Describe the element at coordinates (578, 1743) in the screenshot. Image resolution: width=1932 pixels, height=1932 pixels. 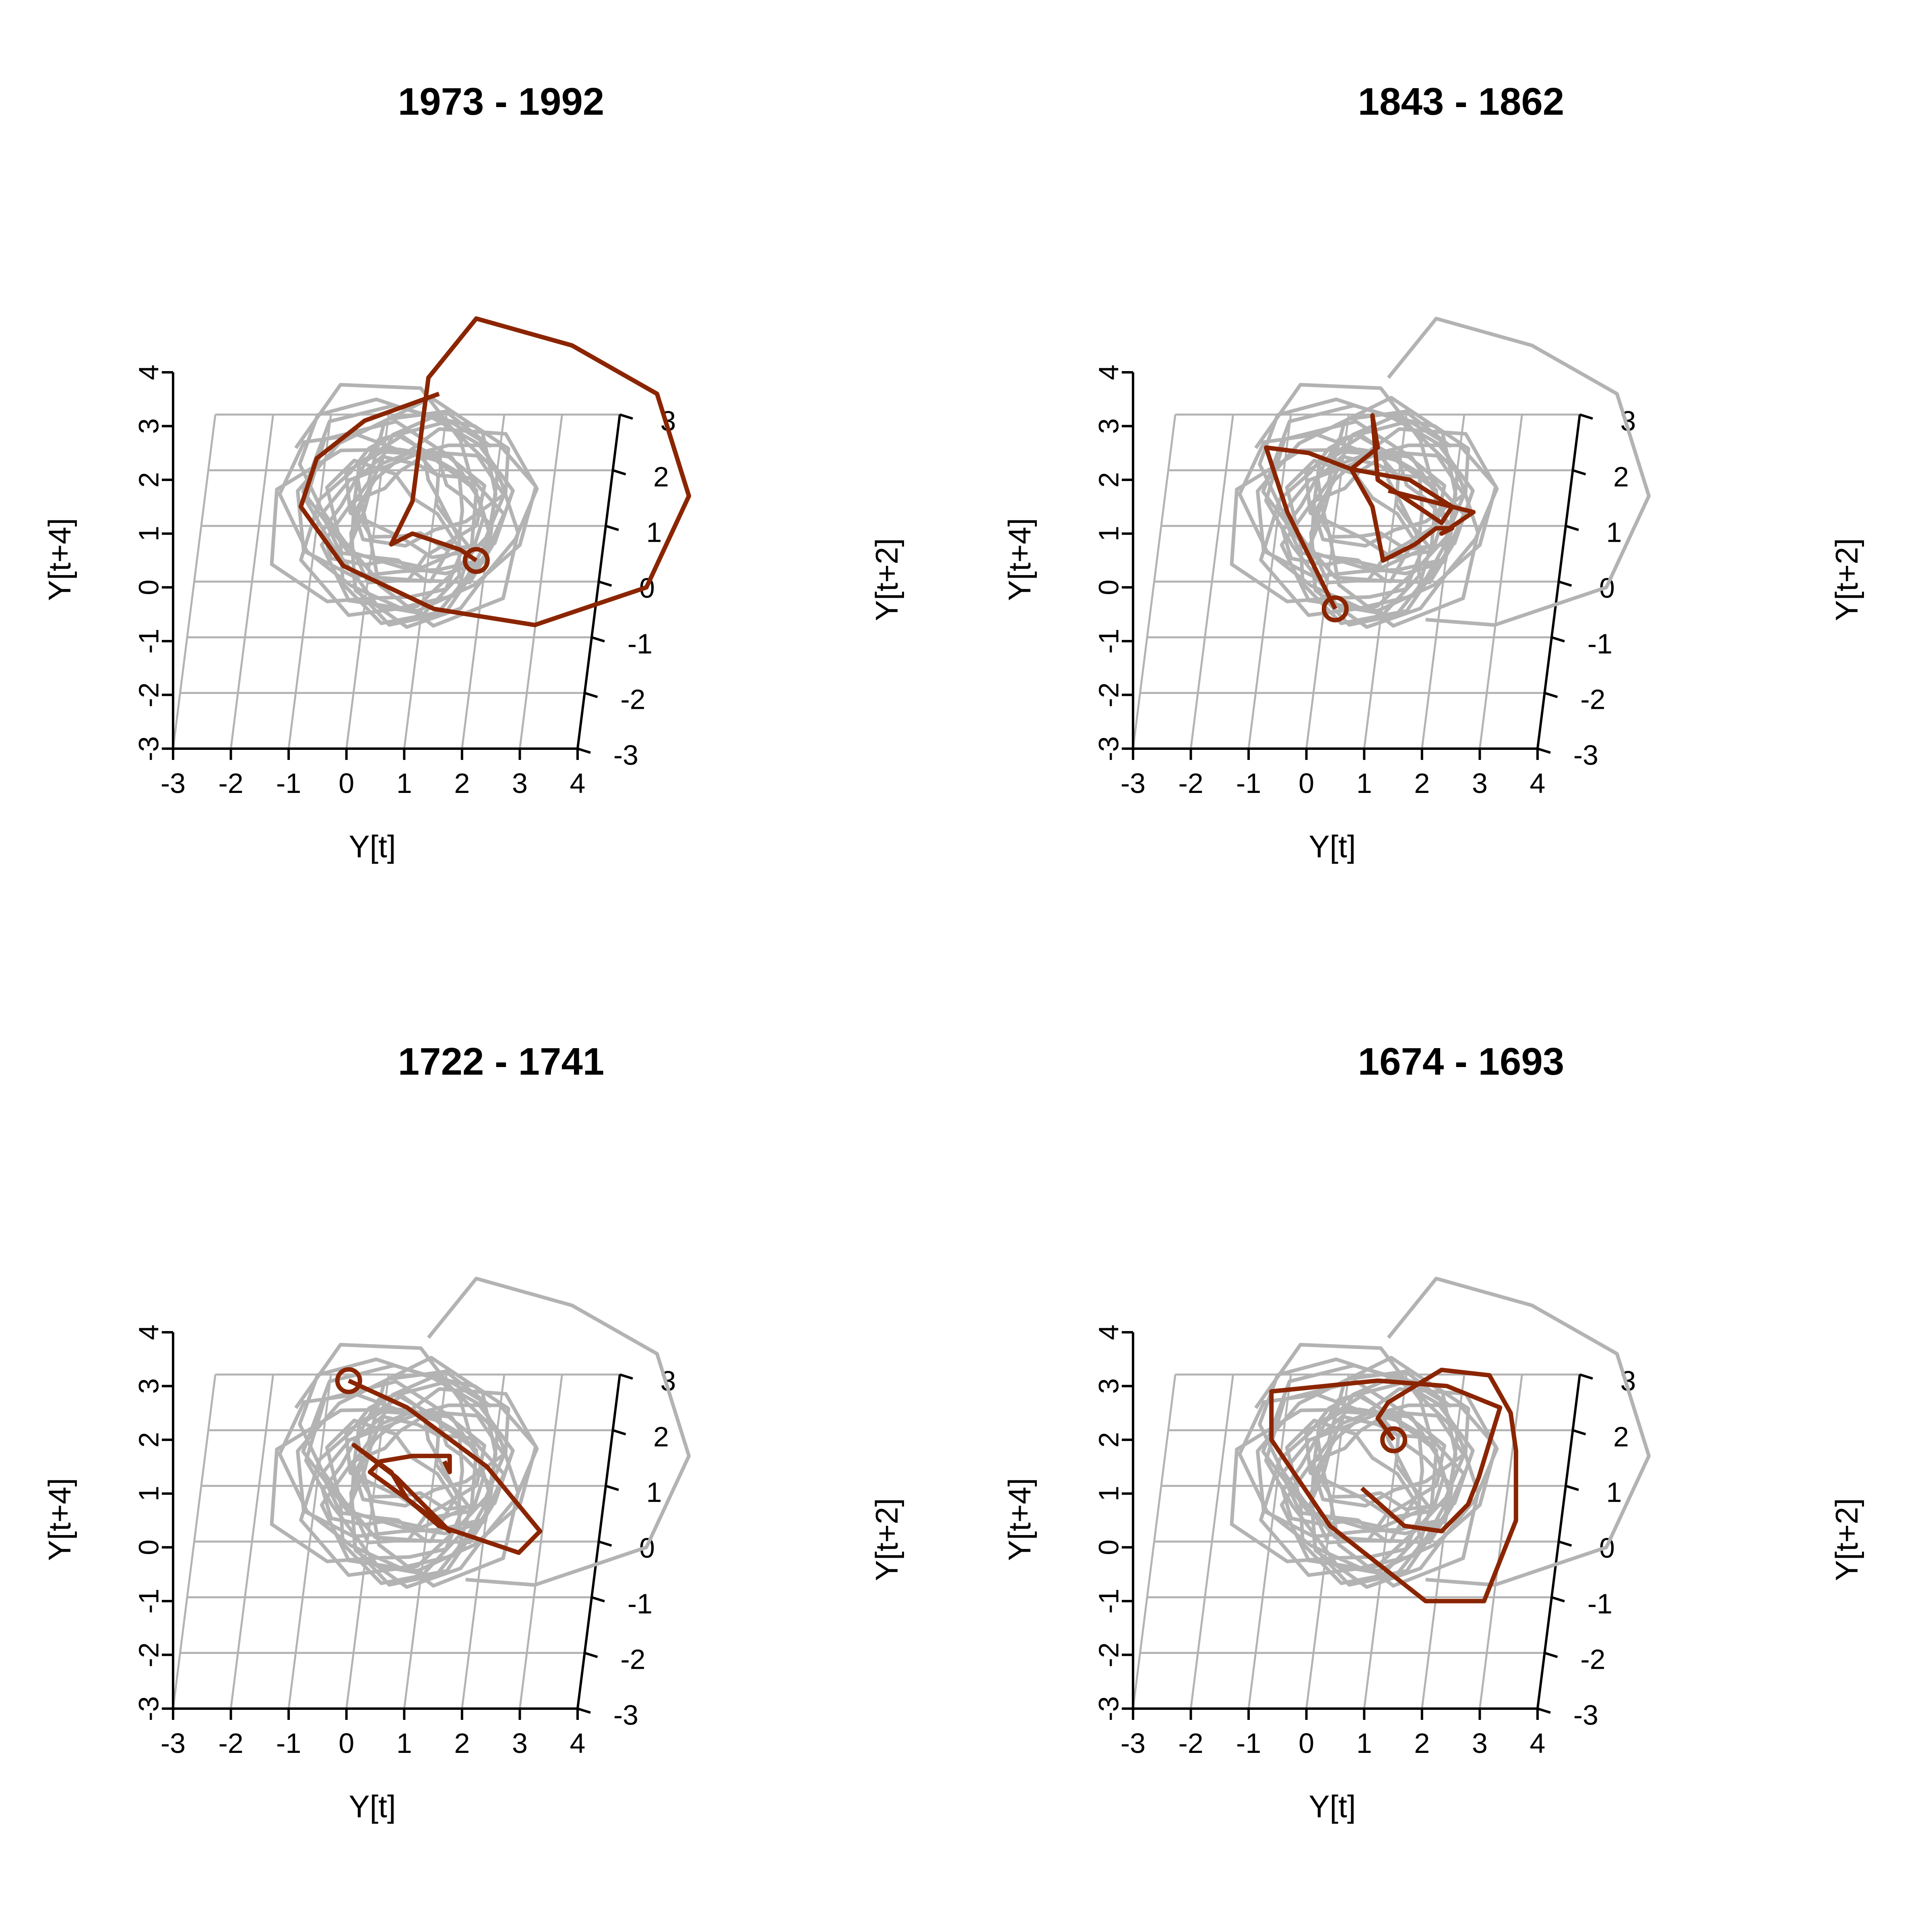
I see `x-tick-label: 4` at that location.